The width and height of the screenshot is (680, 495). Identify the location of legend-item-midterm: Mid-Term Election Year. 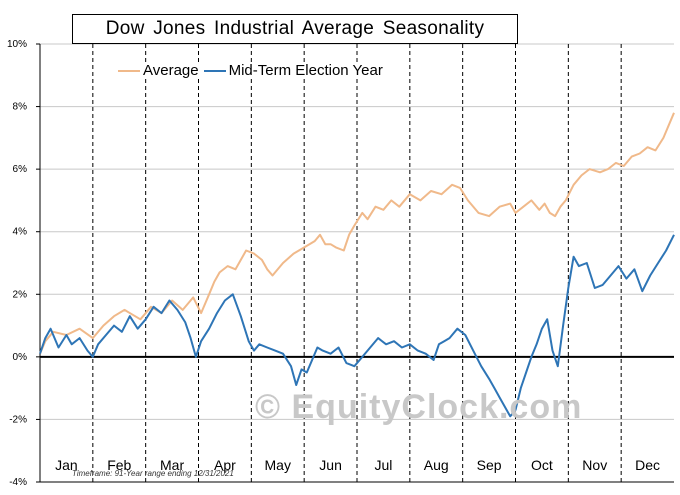
(293, 70).